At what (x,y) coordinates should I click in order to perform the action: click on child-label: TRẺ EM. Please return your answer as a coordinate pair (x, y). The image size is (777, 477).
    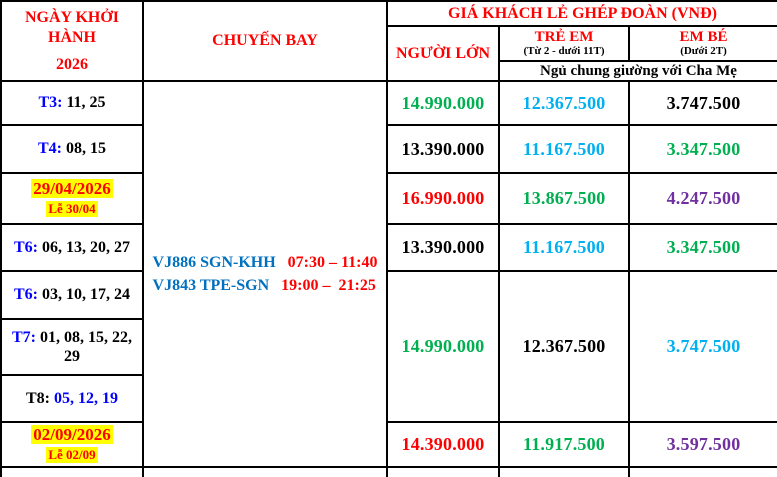
    Looking at the image, I should click on (564, 36).